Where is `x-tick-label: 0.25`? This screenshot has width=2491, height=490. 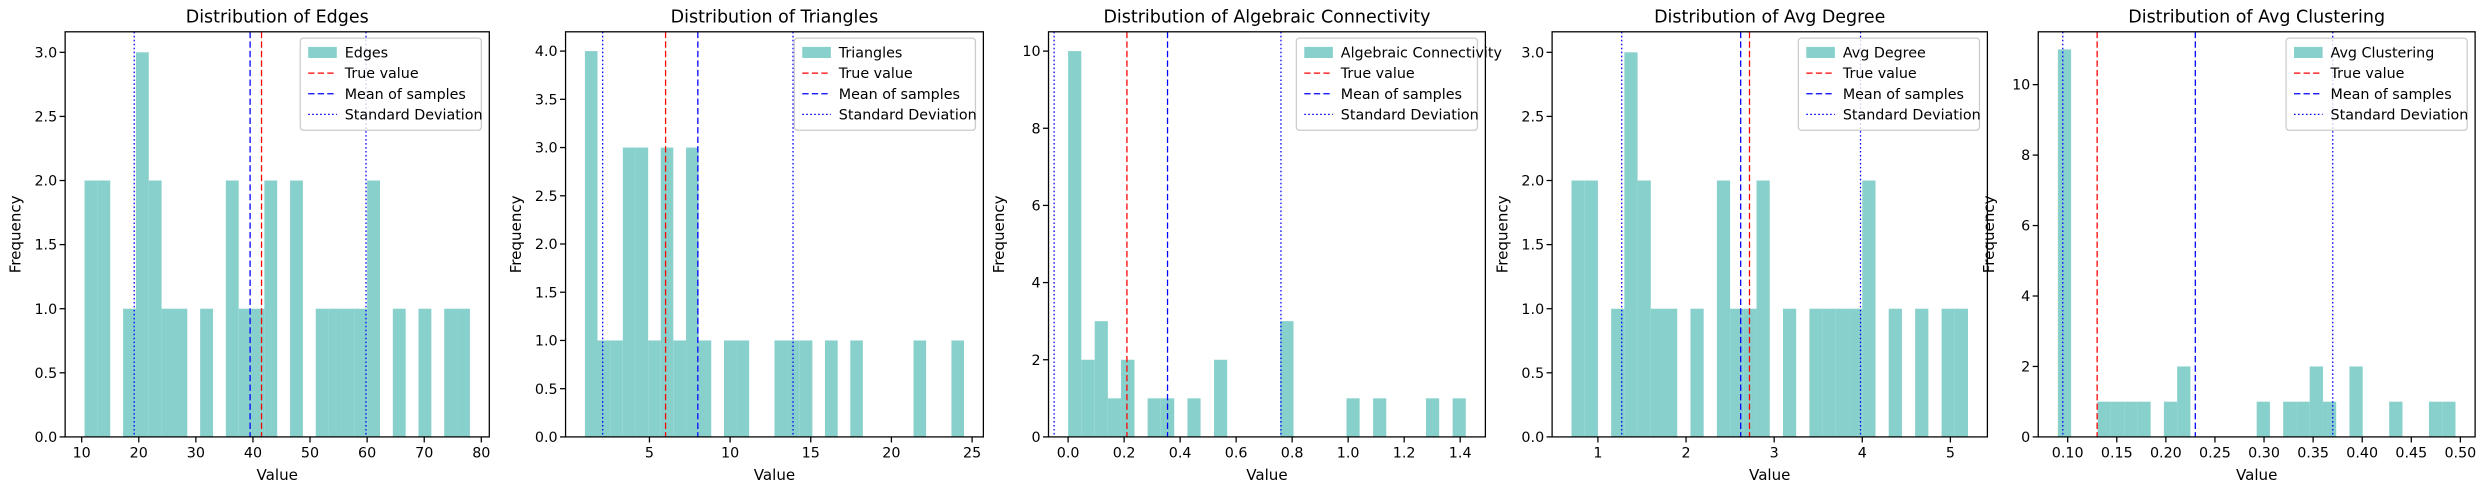 x-tick-label: 0.25 is located at coordinates (2215, 454).